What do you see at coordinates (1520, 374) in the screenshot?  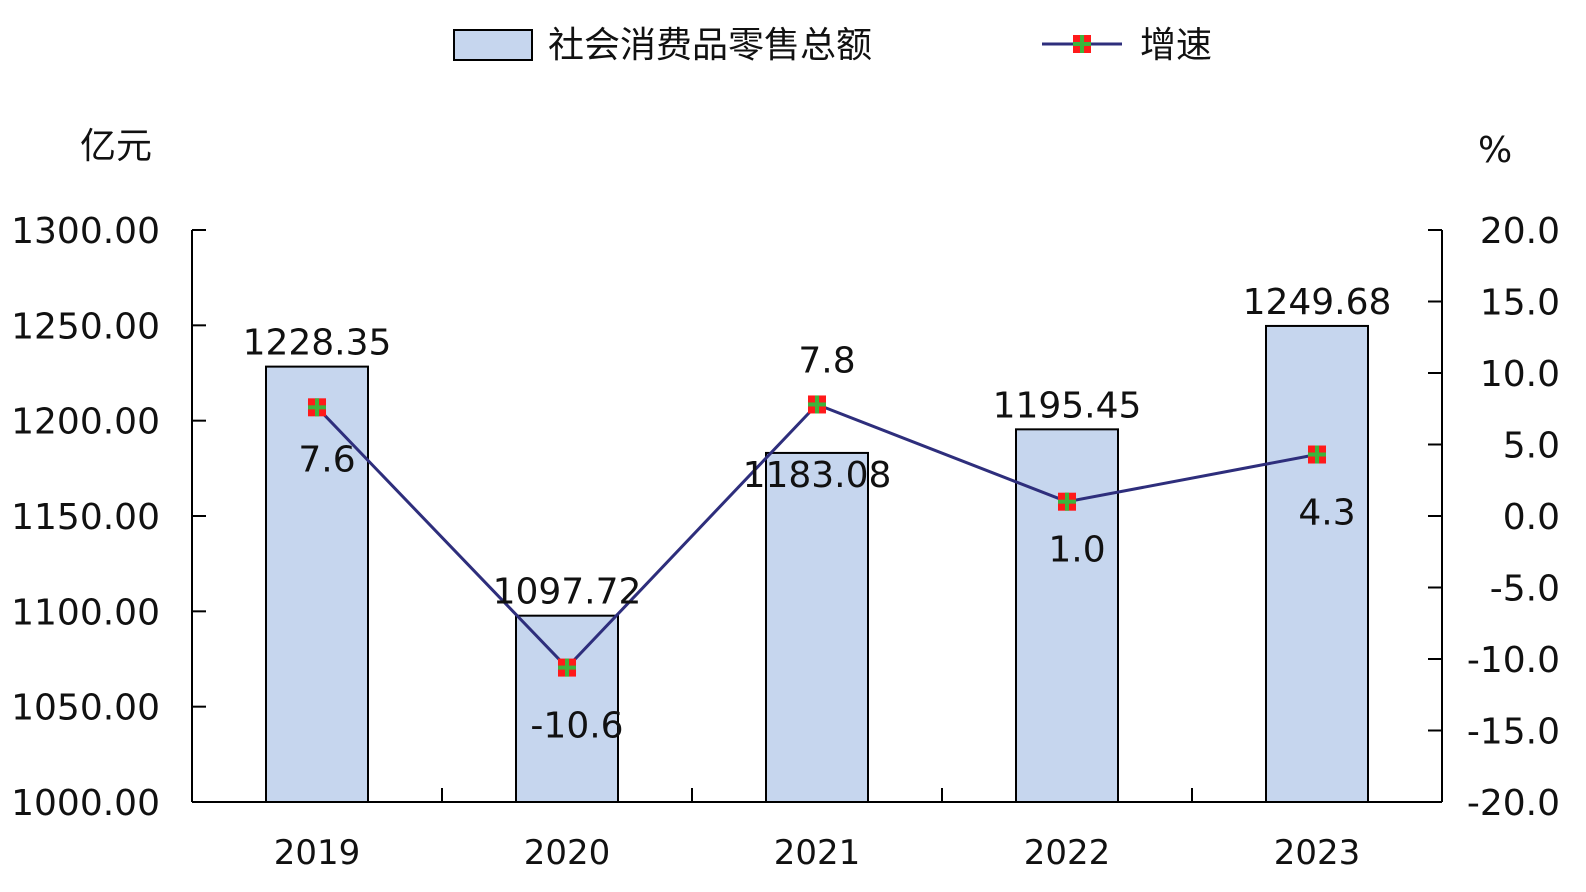 I see `right-tick-label: 10.0` at bounding box center [1520, 374].